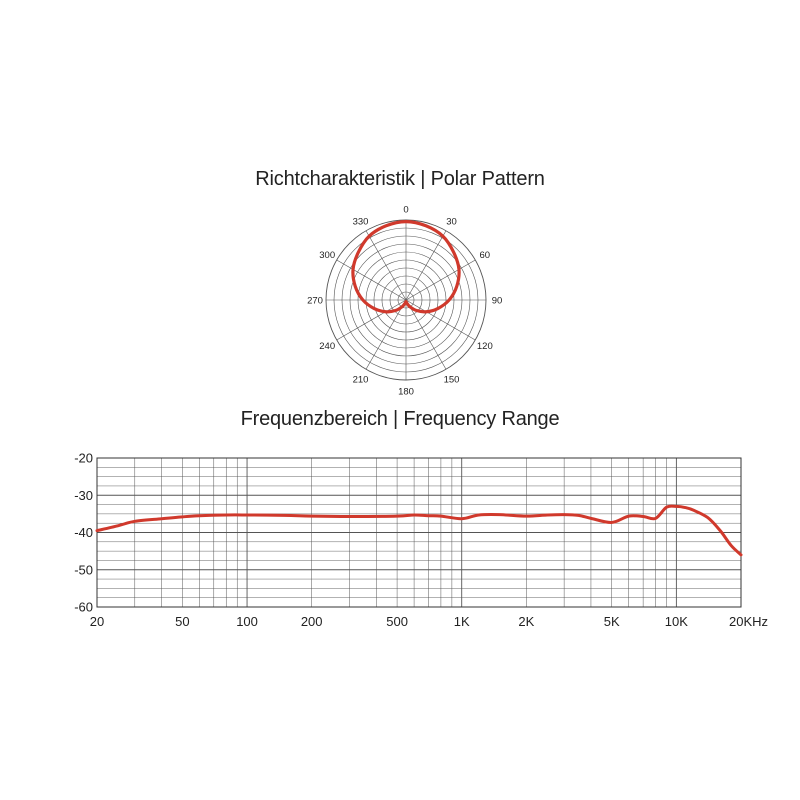 The height and width of the screenshot is (800, 800). I want to click on freq-x-tick-label: 2K, so click(526, 621).